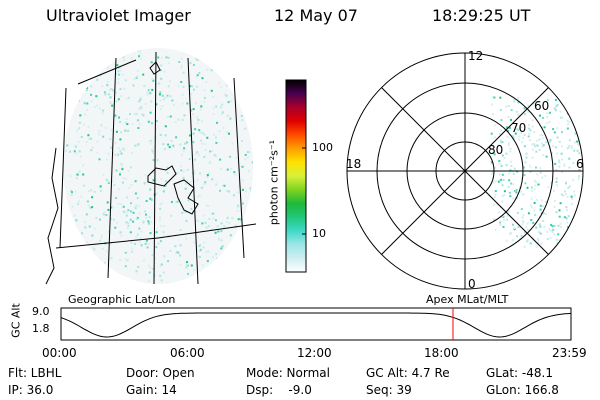 The image size is (600, 400). Describe the element at coordinates (353, 164) in the screenshot. I see `mlt-label-18: 18` at that location.